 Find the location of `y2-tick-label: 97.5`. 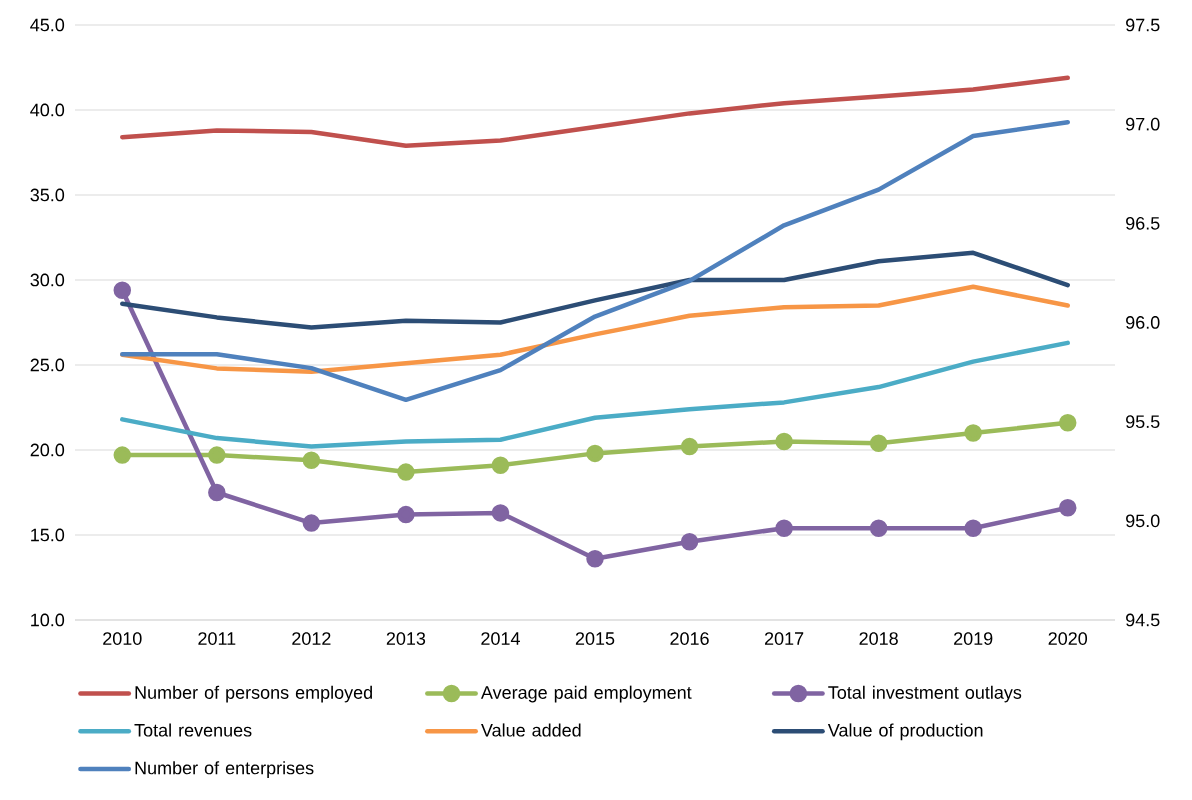

y2-tick-label: 97.5 is located at coordinates (1143, 25).